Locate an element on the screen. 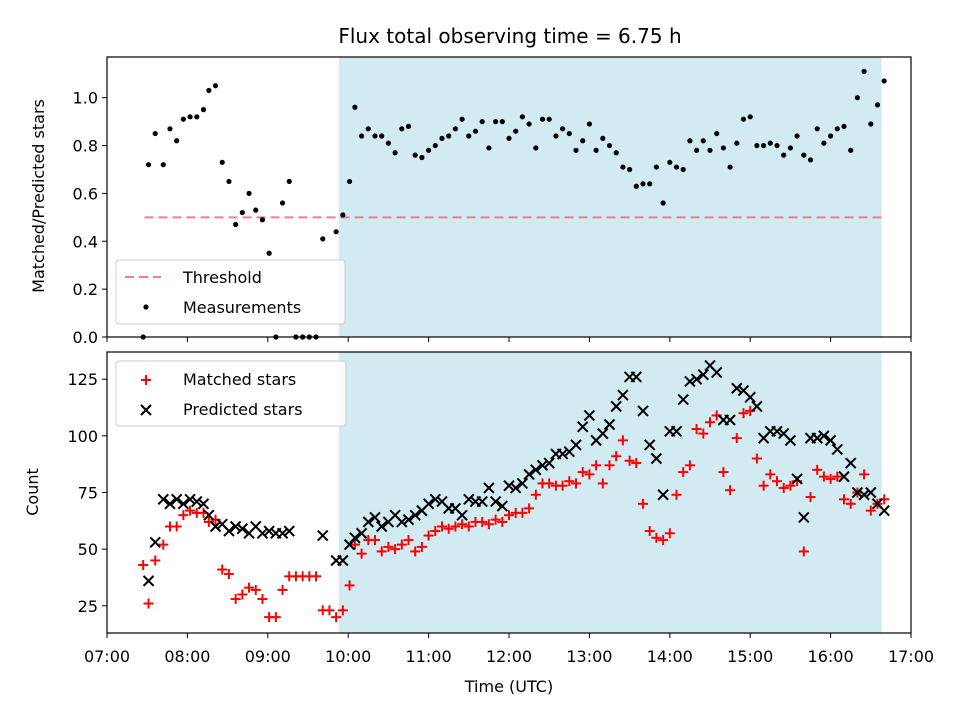  bottom-y-tick-label: 50 is located at coordinates (88, 549).